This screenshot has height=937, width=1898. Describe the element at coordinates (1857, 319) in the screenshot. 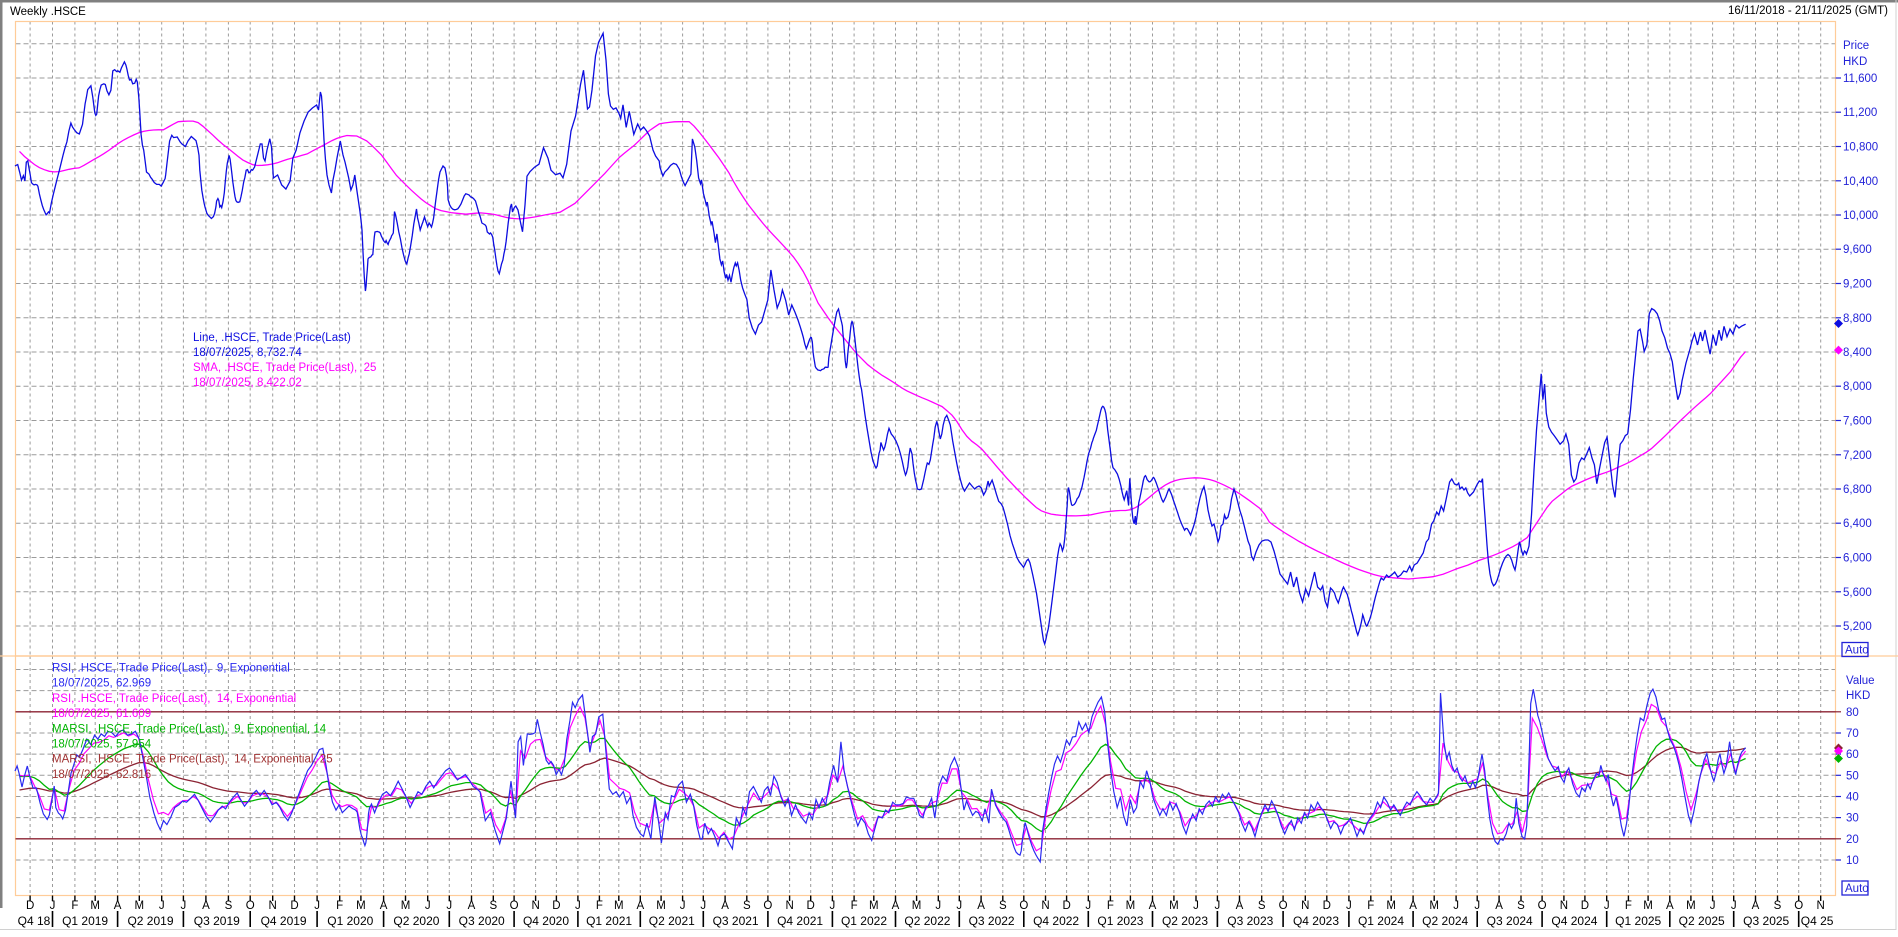

I see `svg-text: 8,800` at that location.